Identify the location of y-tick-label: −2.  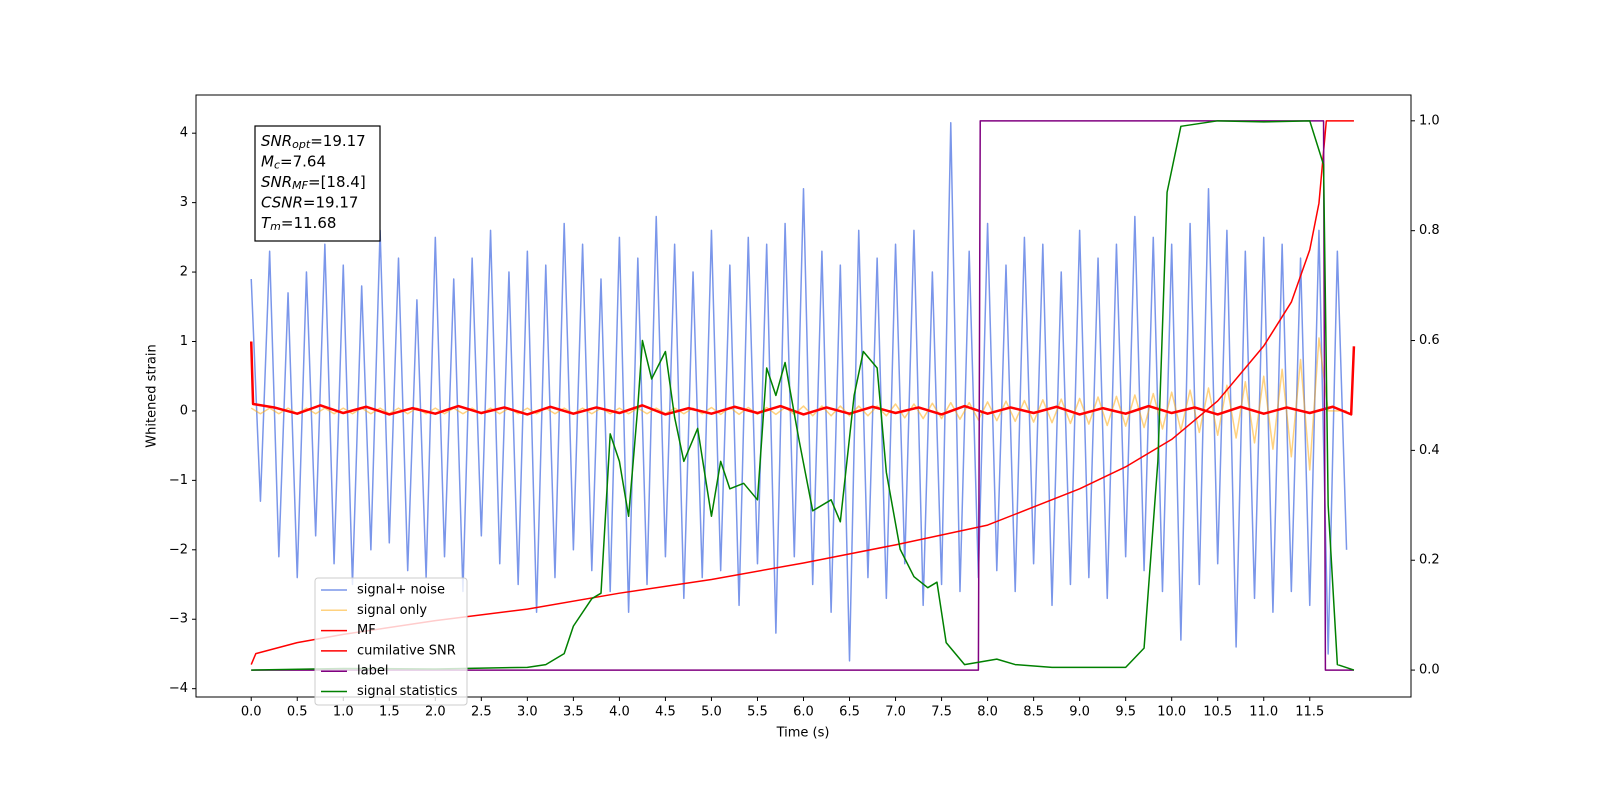
(178, 549).